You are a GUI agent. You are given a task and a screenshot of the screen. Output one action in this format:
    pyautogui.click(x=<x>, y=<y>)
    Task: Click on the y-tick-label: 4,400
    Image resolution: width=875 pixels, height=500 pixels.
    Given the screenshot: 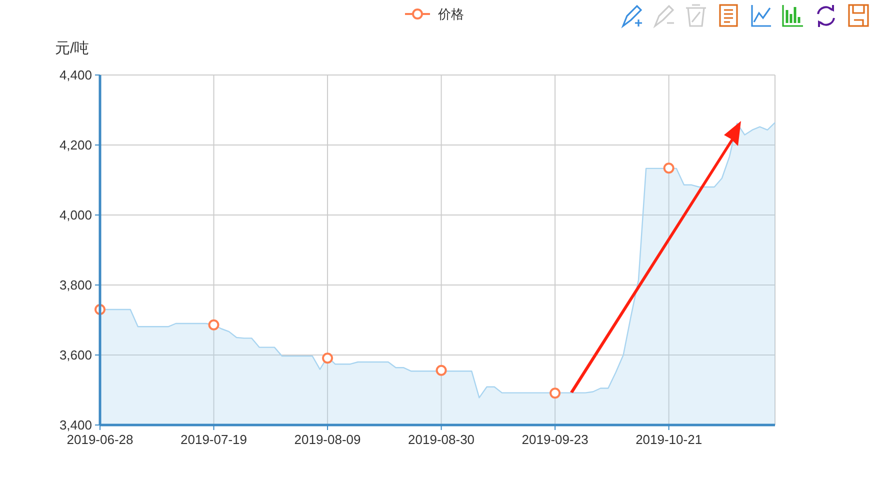 What is the action you would take?
    pyautogui.click(x=75, y=75)
    